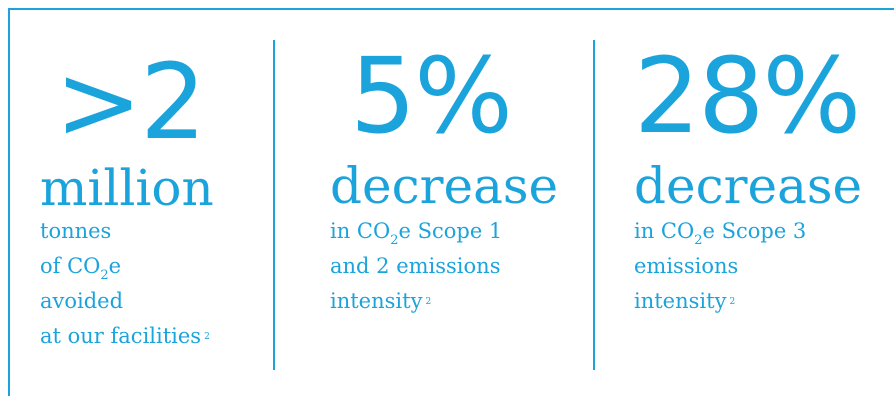 Image resolution: width=894 pixels, height=396 pixels. I want to click on stat-value: 5%, so click(431, 96).